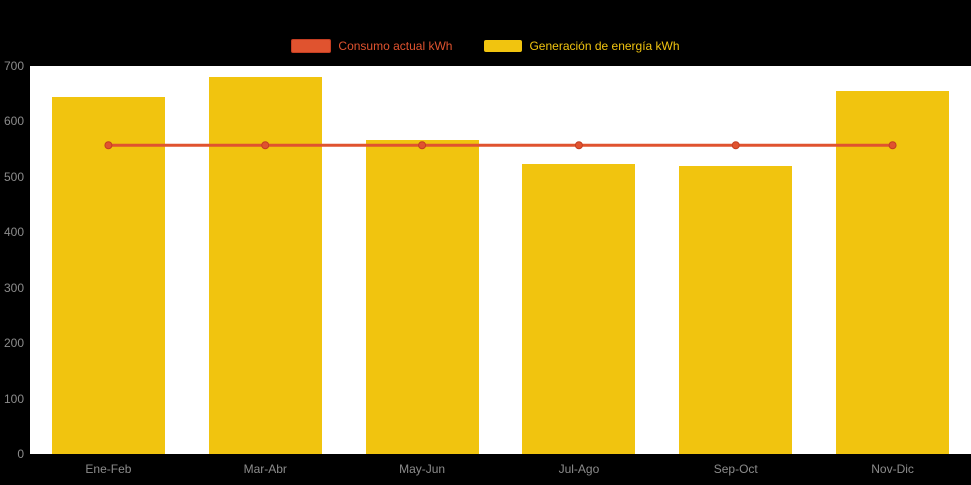 The width and height of the screenshot is (971, 485). Describe the element at coordinates (265, 265) in the screenshot. I see `bar-mar-abr` at that location.